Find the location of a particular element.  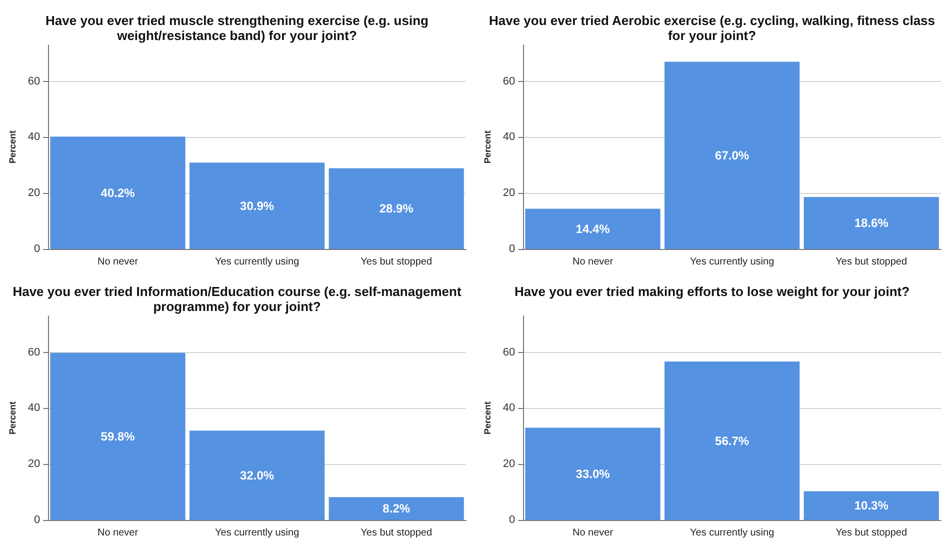

data-label: 59.8% is located at coordinates (118, 436).